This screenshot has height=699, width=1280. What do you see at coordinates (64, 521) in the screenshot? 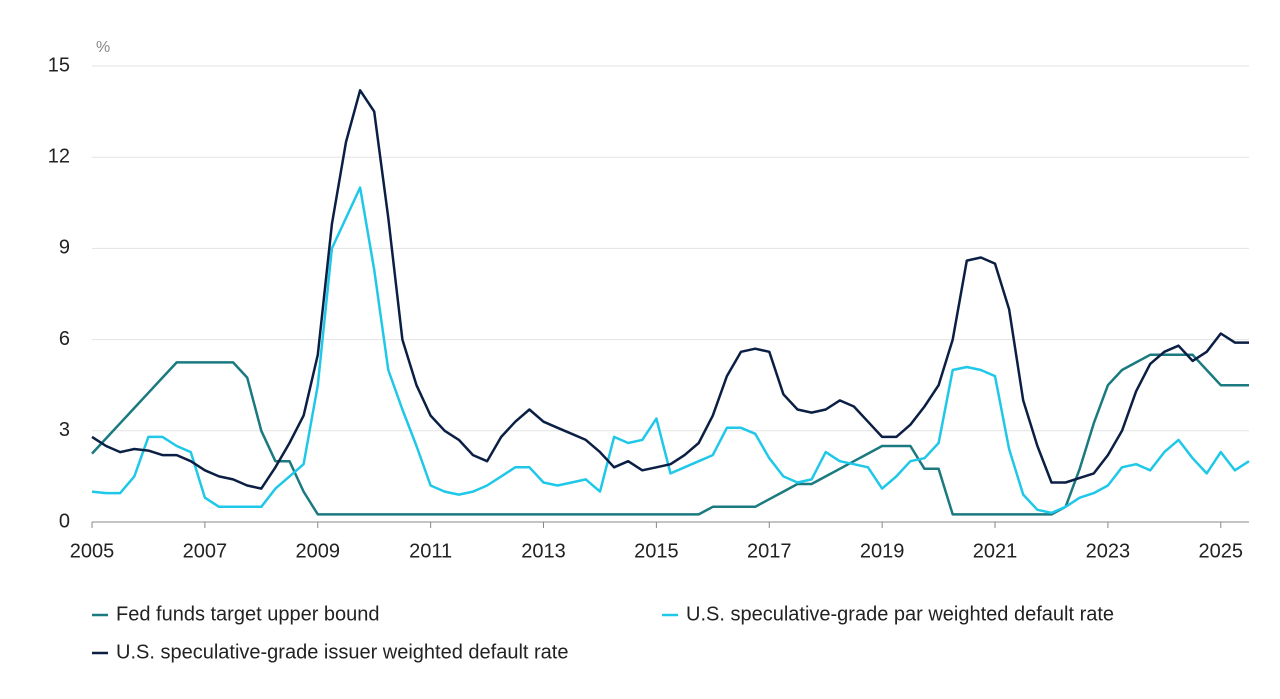
I see `y-tick-label: 0` at bounding box center [64, 521].